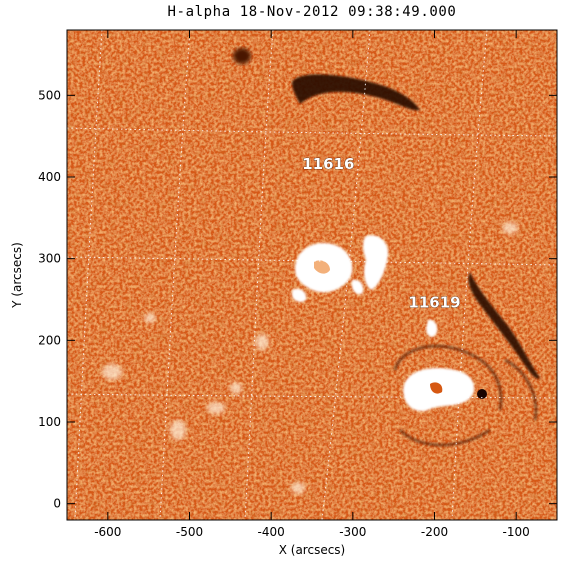 Image resolution: width=564 pixels, height=568 pixels. Describe the element at coordinates (516, 532) in the screenshot. I see `x-tick-label: -100` at that location.